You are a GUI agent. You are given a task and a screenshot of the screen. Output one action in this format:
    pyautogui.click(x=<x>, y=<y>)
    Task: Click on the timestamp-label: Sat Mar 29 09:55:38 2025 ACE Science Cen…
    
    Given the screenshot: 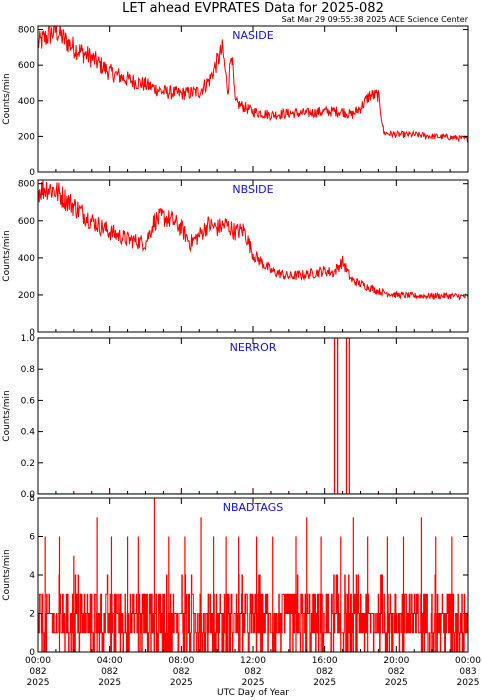 What is the action you would take?
    pyautogui.click(x=375, y=19)
    